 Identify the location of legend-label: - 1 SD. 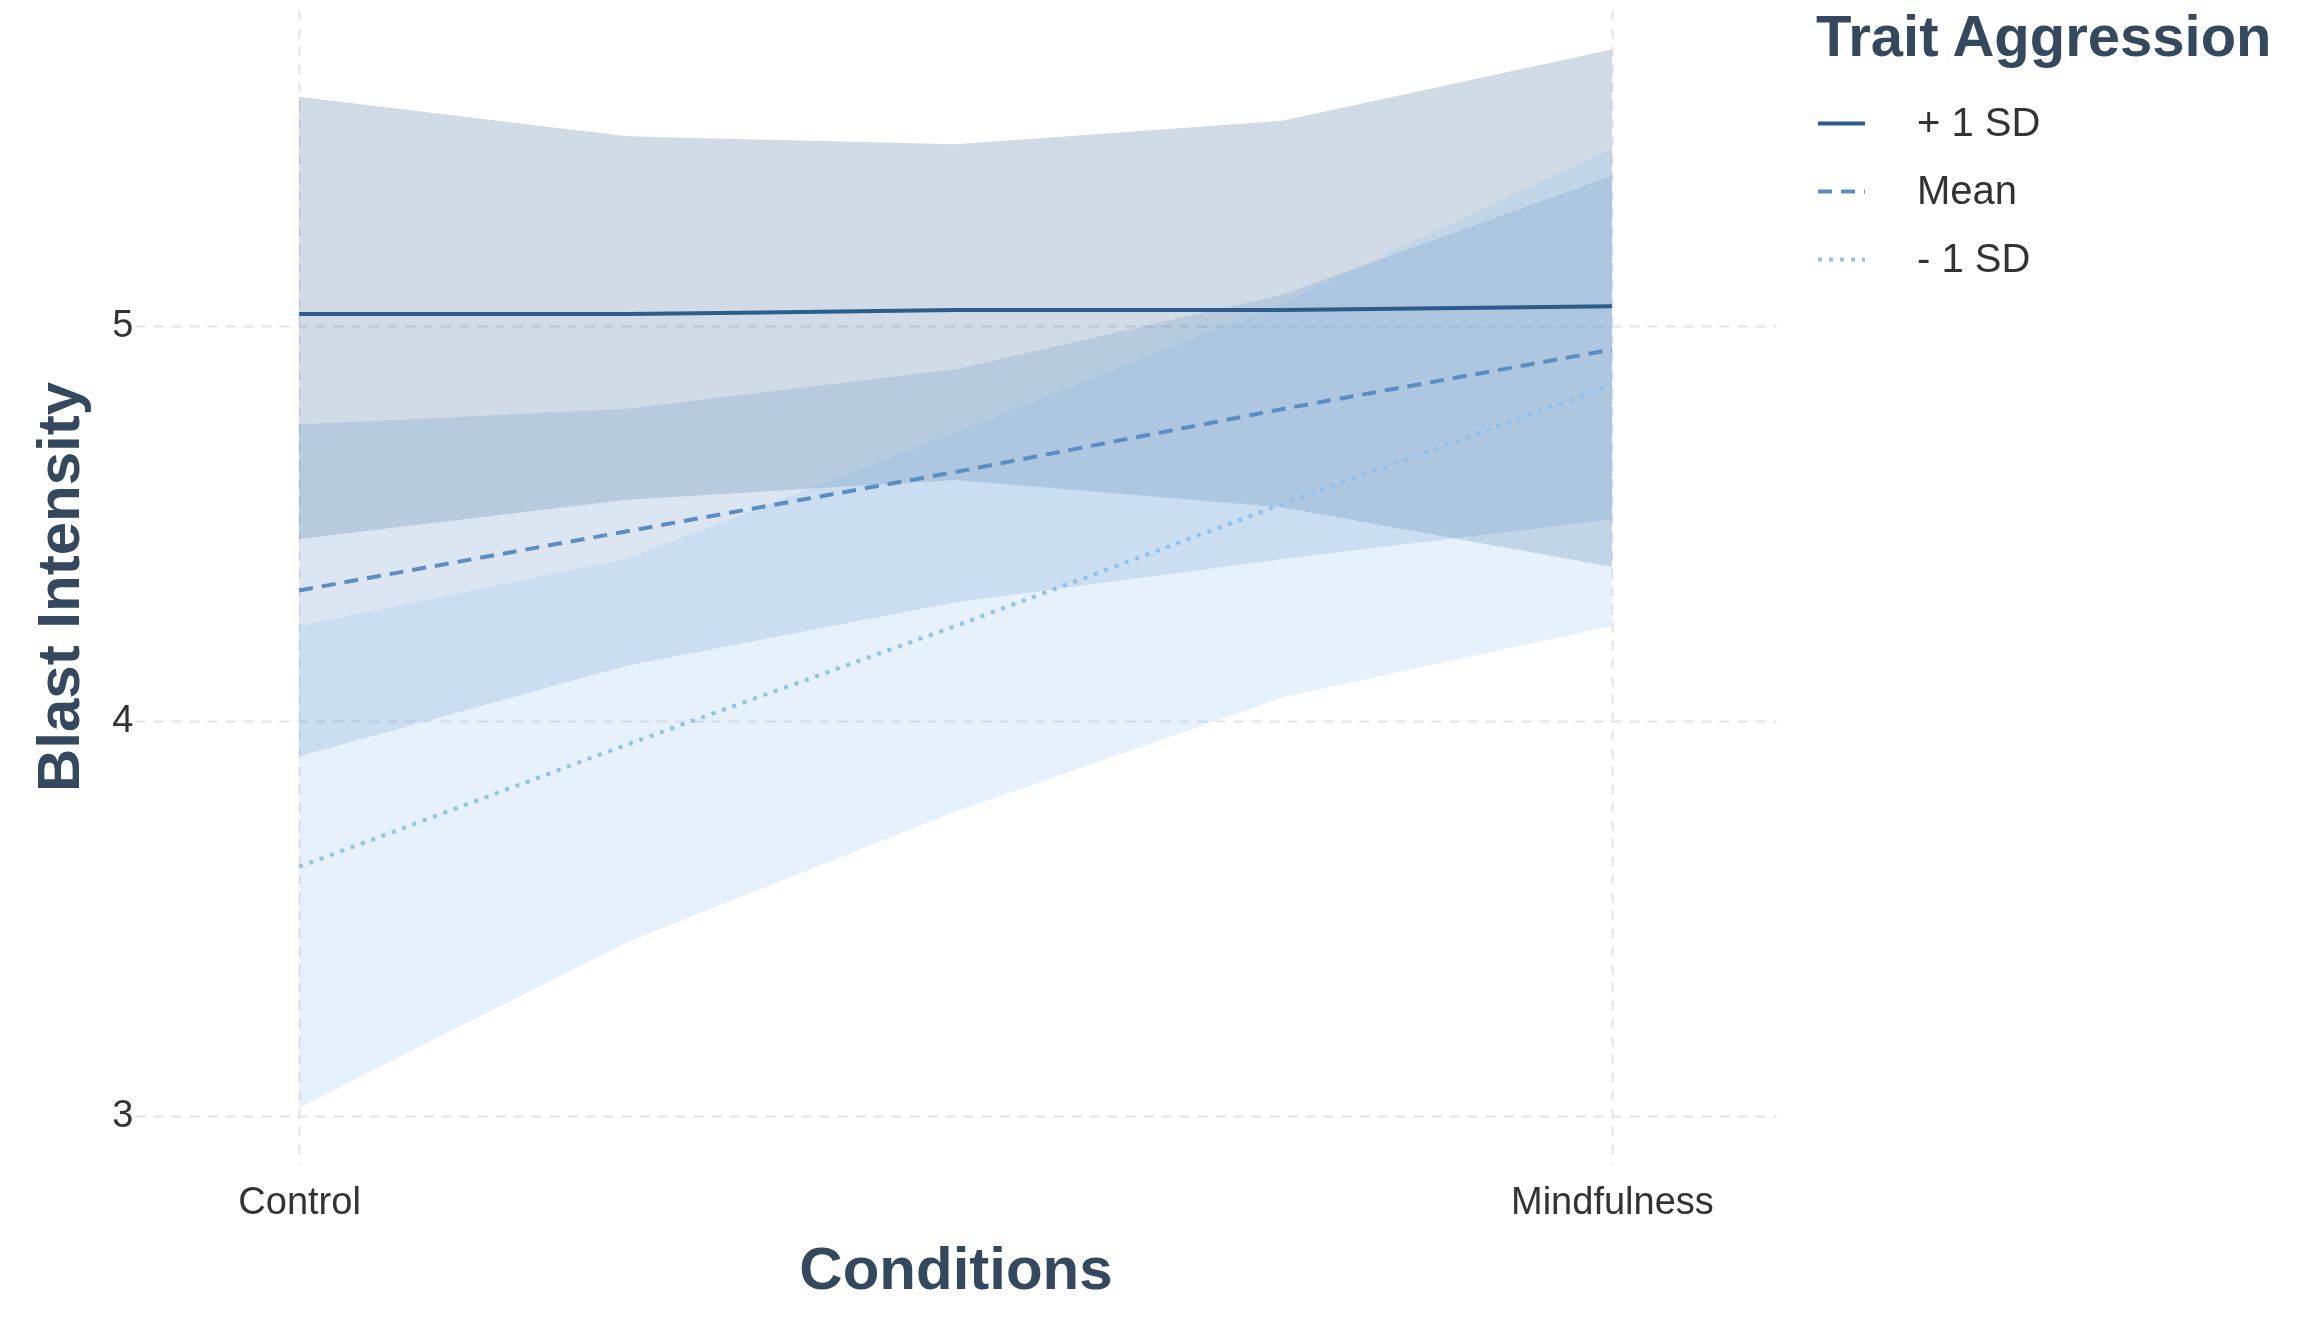
(1974, 257).